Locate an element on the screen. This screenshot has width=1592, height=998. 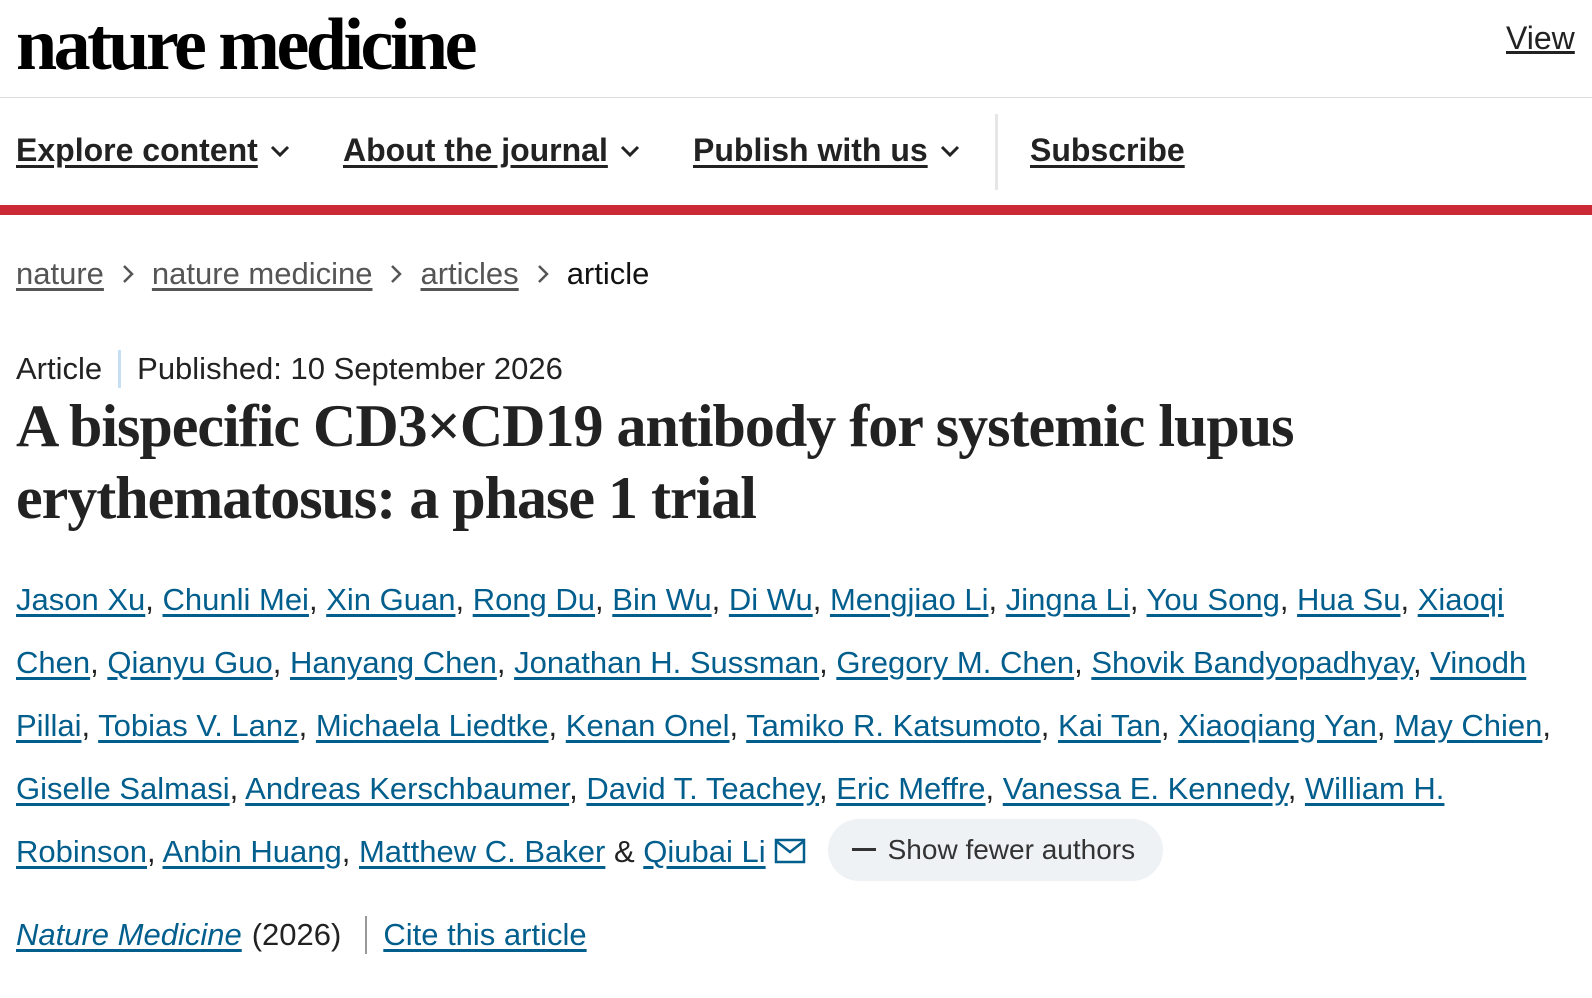
author-link: Hua Su is located at coordinates (1349, 599).